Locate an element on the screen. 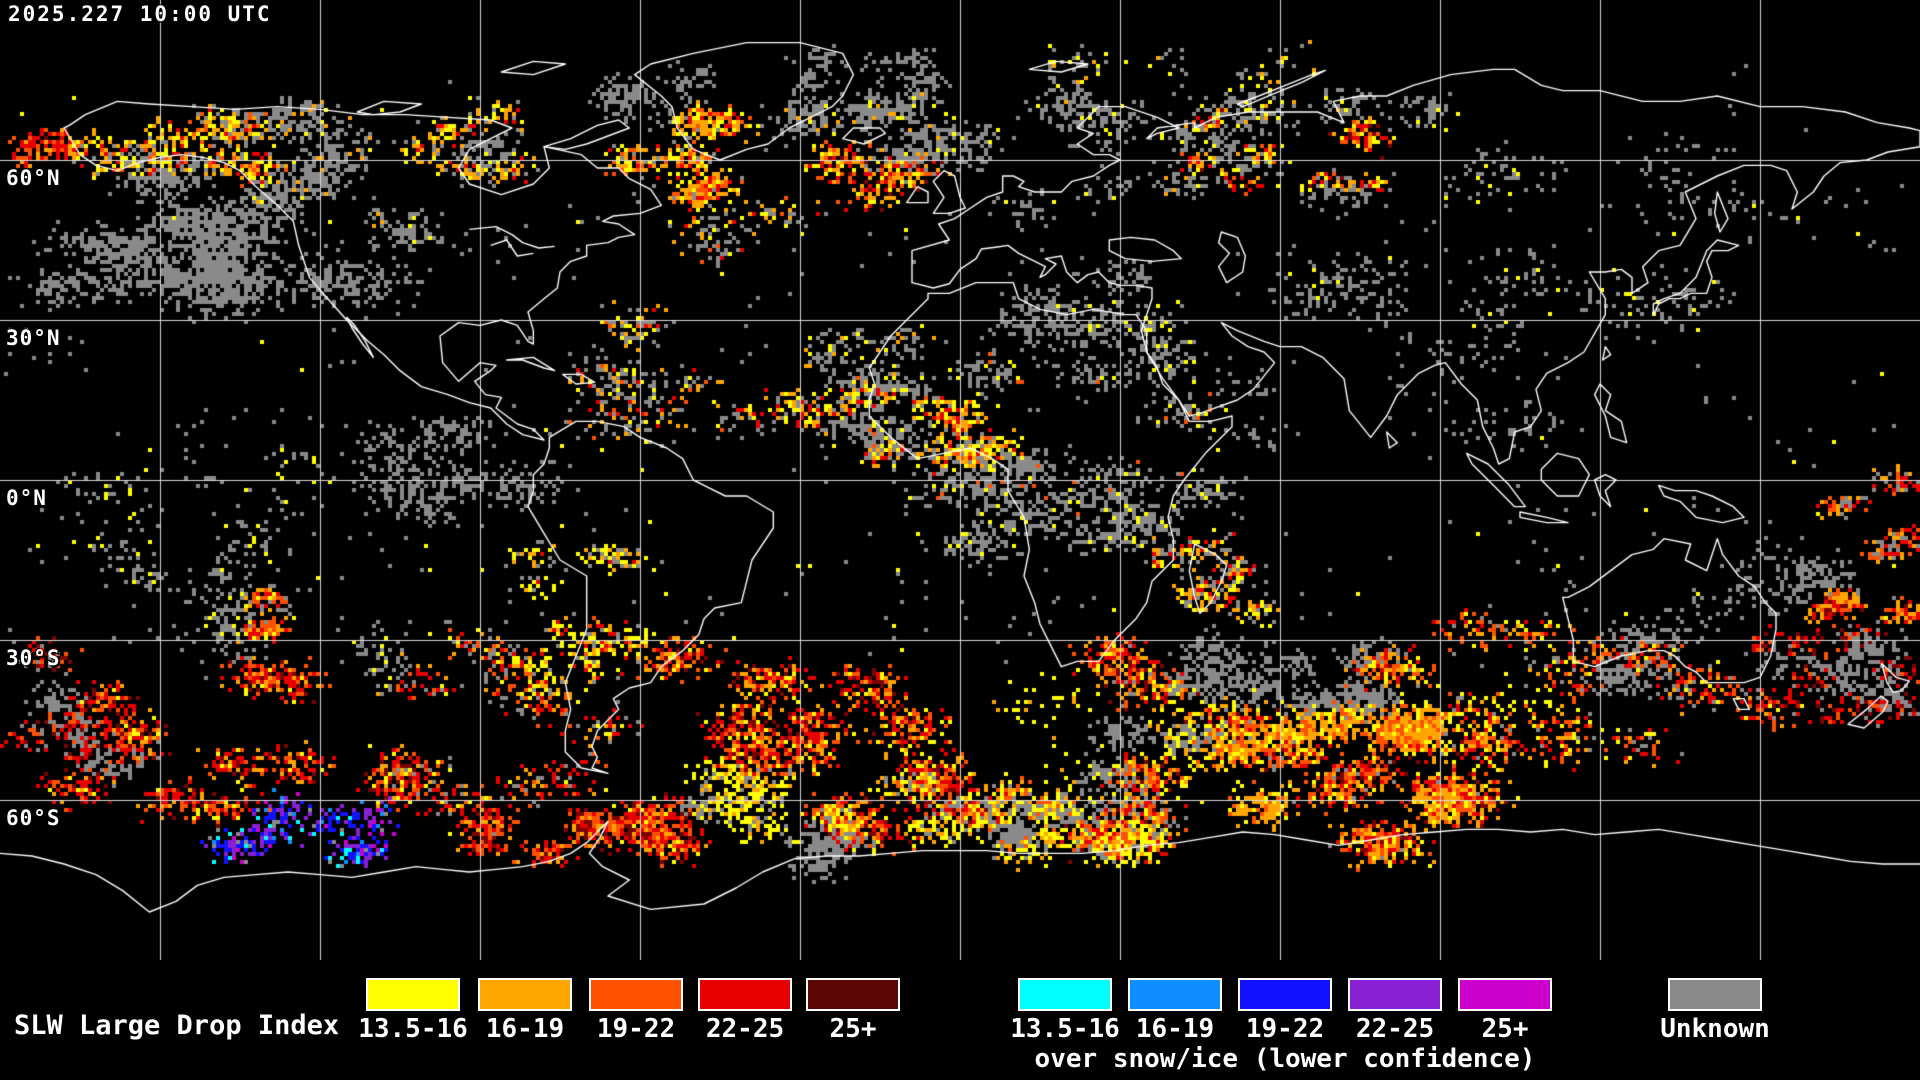 The height and width of the screenshot is (1080, 1920). lat-label-60n: 60°N is located at coordinates (33, 178).